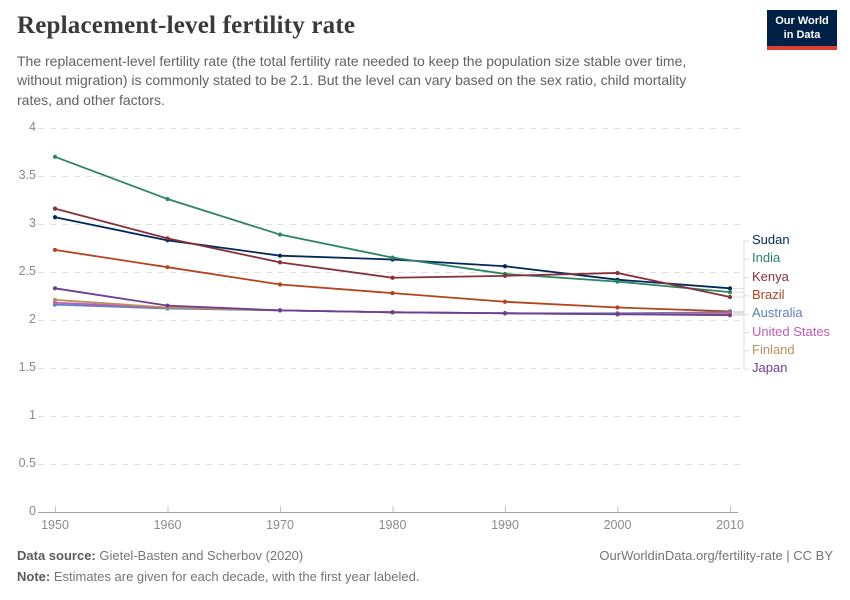 The height and width of the screenshot is (600, 850). Describe the element at coordinates (770, 276) in the screenshot. I see `legend-item-kenya: Kenya` at that location.